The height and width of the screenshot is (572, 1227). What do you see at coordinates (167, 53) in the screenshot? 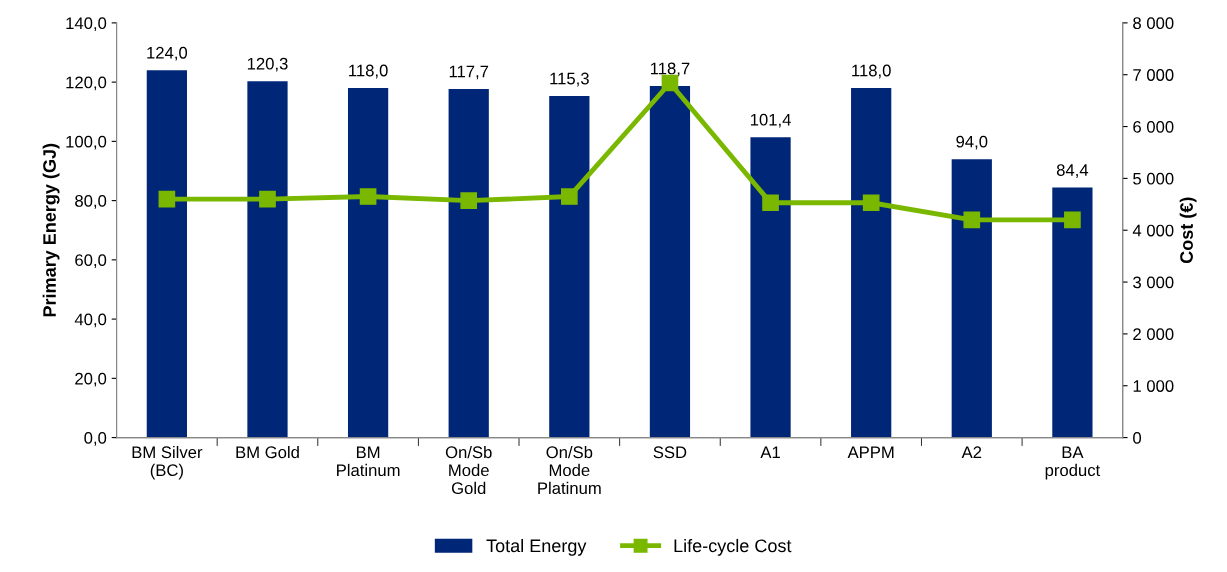
I see `data-label: 124,0` at bounding box center [167, 53].